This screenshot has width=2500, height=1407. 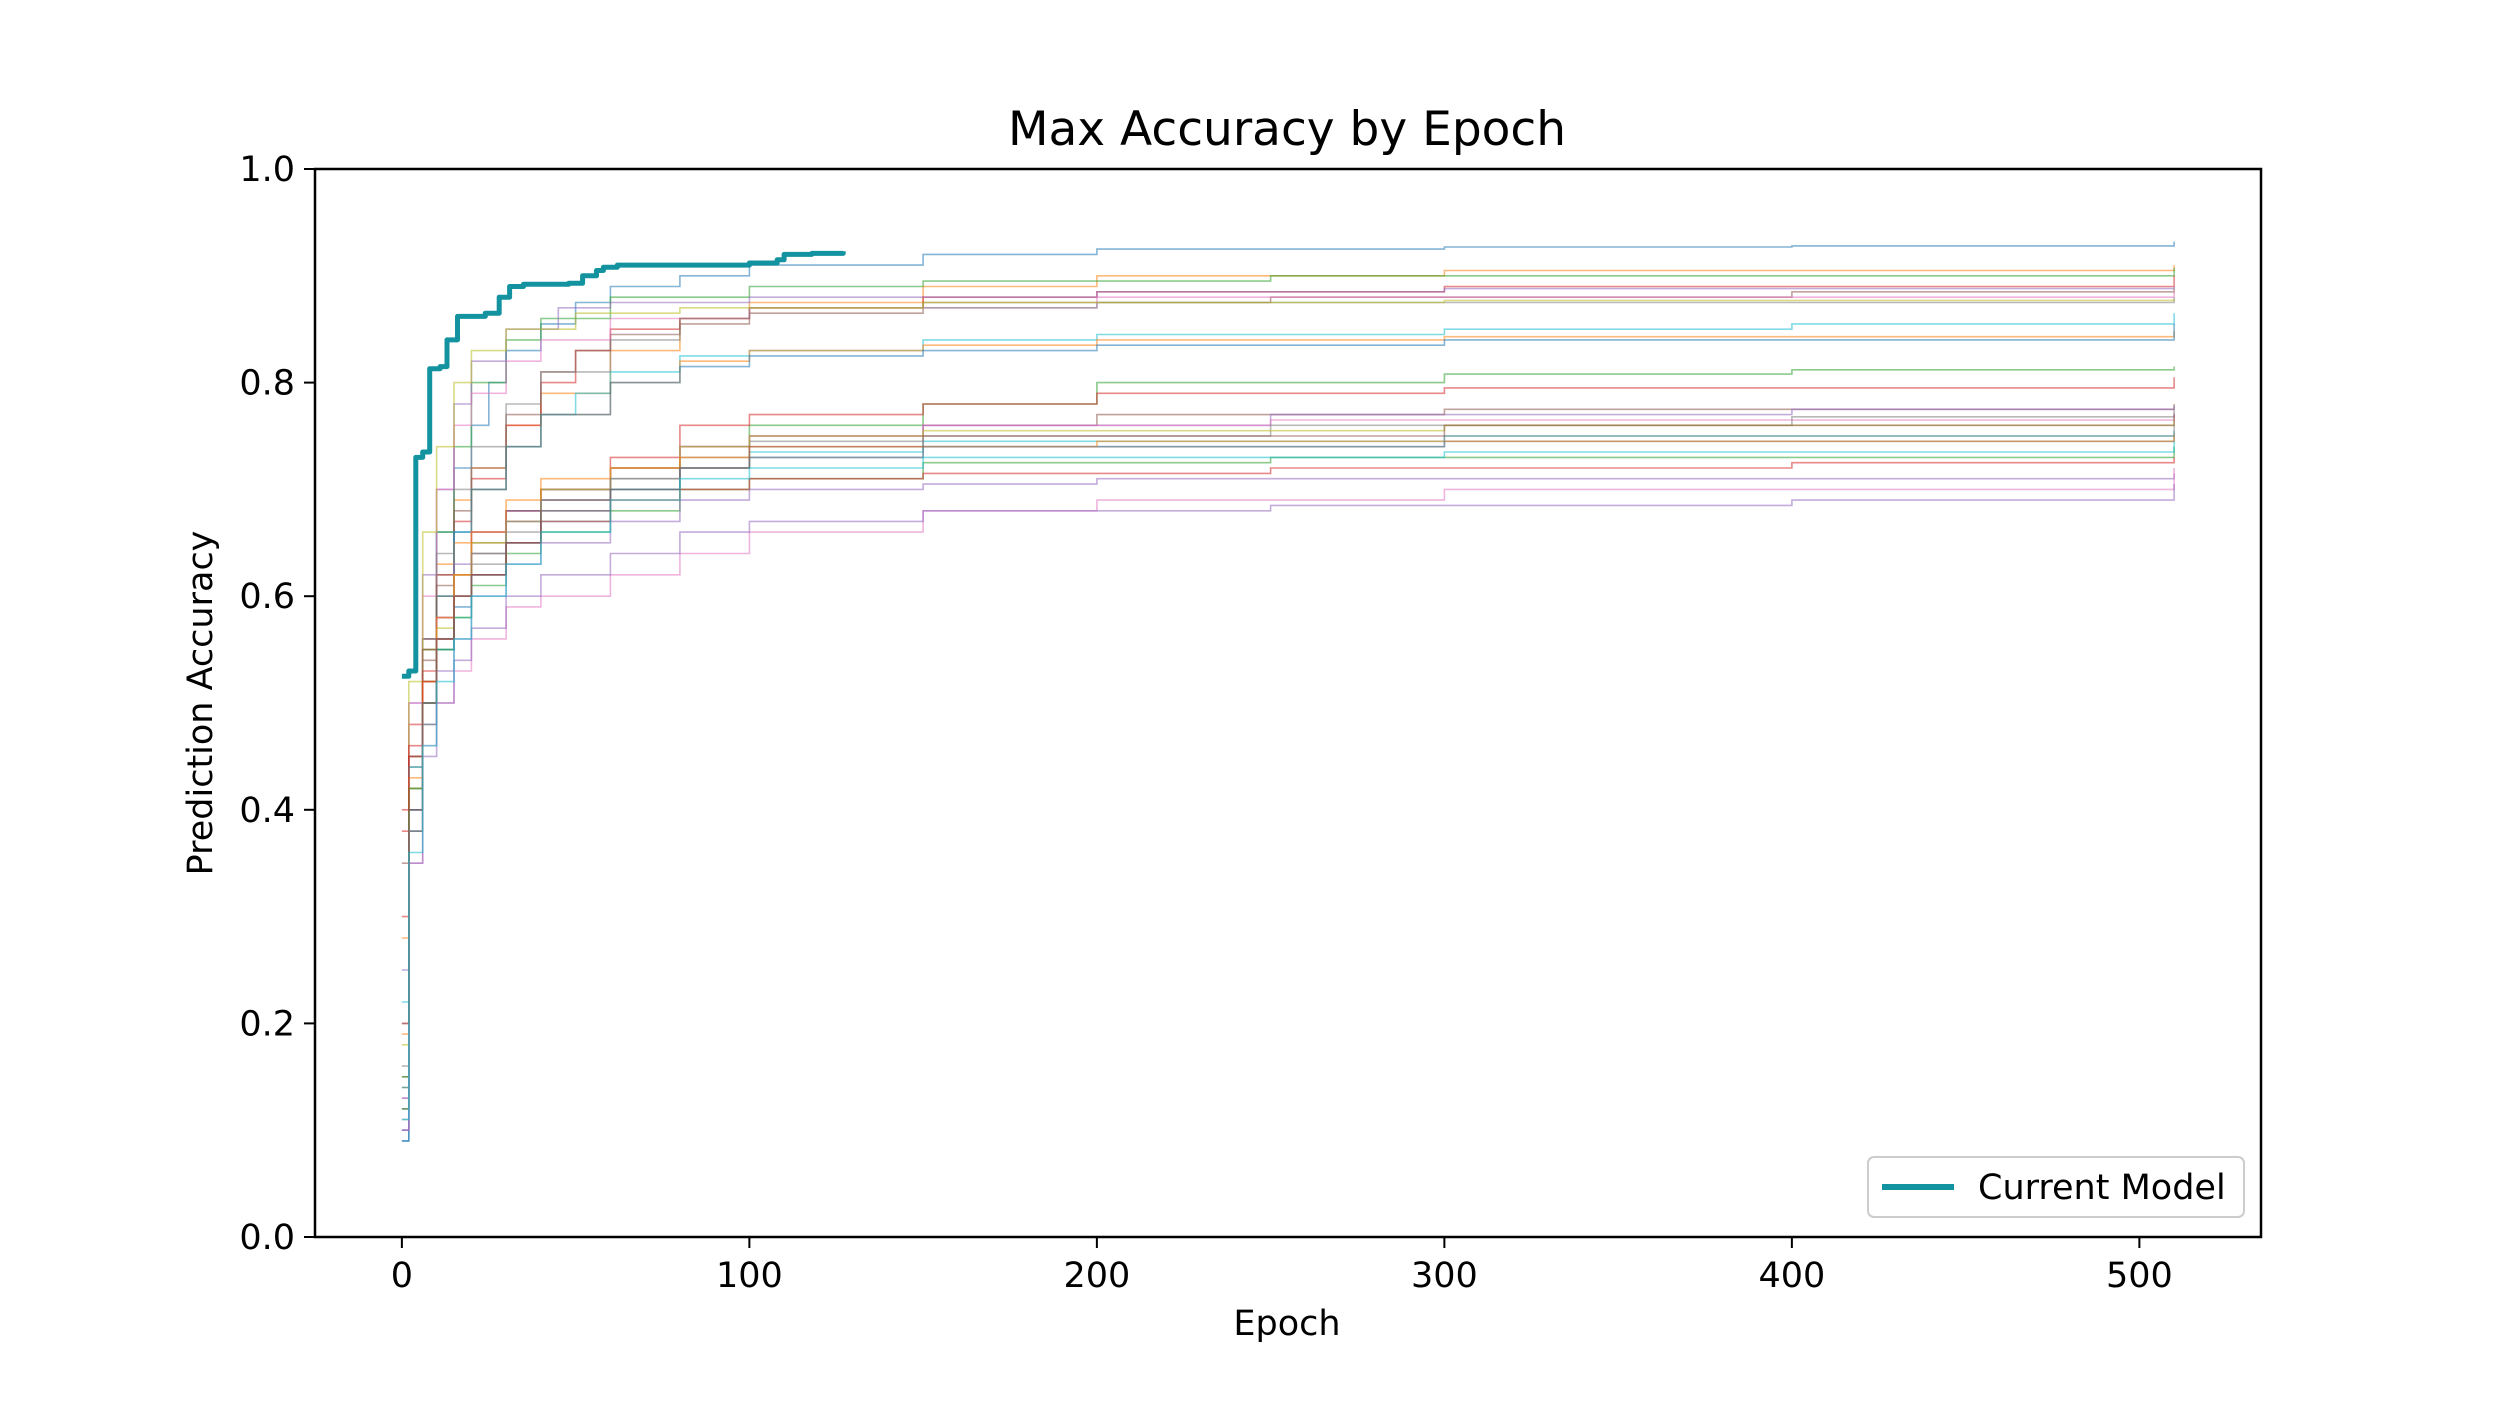 What do you see at coordinates (267, 1238) in the screenshot?
I see `y-tick-label: 0.0` at bounding box center [267, 1238].